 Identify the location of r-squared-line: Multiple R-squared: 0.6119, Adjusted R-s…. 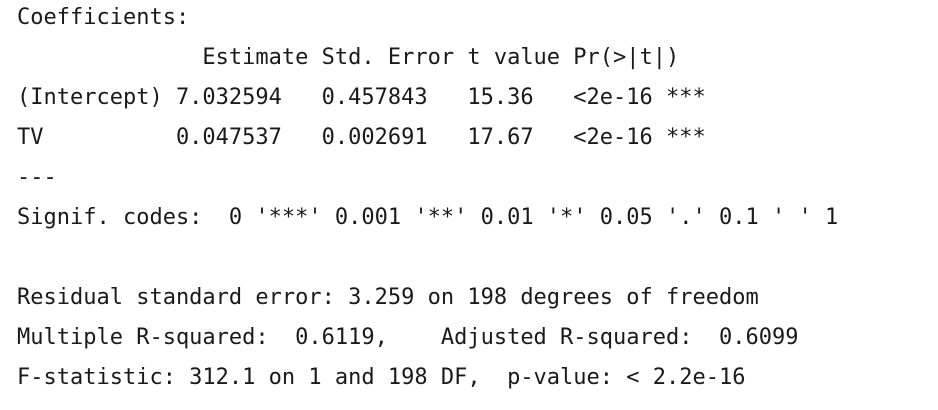
(408, 337).